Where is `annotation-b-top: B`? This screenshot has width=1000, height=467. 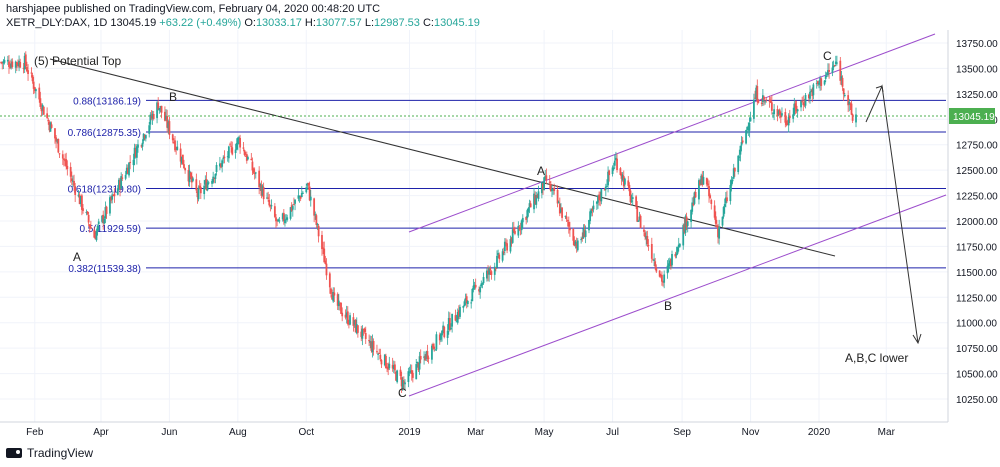
annotation-b-top: B is located at coordinates (173, 97).